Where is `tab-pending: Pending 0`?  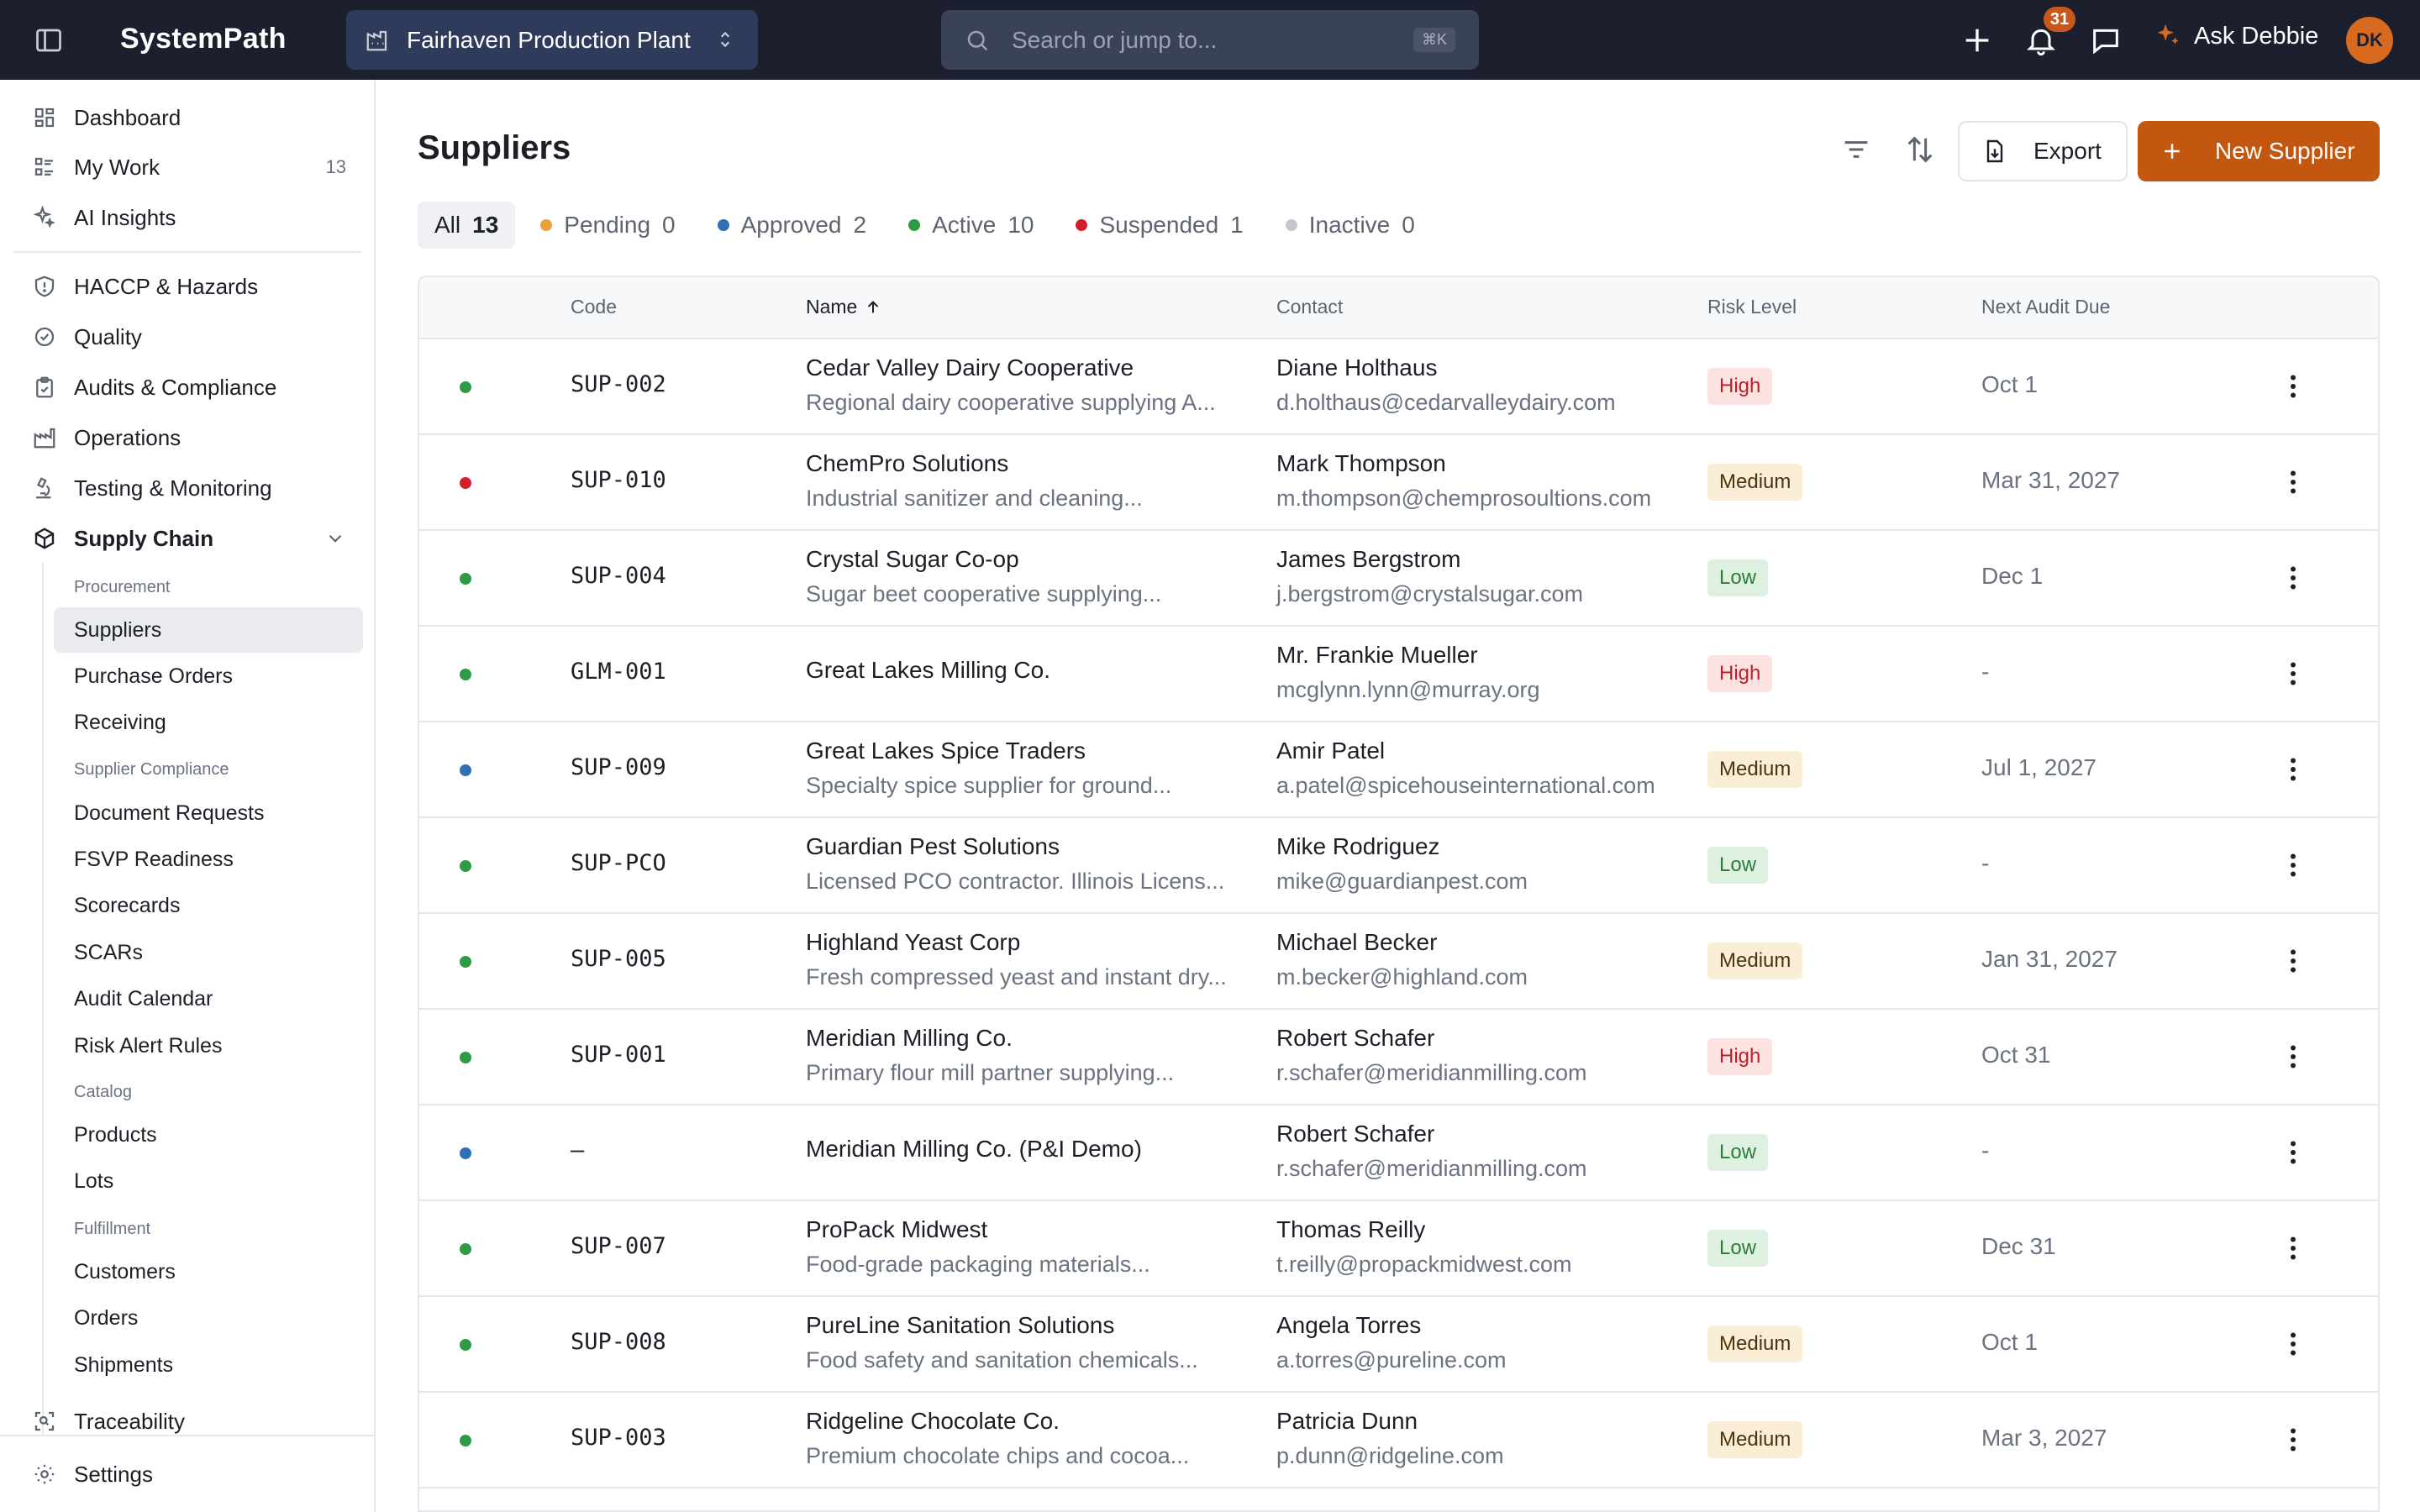 tab-pending: Pending 0 is located at coordinates (607, 225).